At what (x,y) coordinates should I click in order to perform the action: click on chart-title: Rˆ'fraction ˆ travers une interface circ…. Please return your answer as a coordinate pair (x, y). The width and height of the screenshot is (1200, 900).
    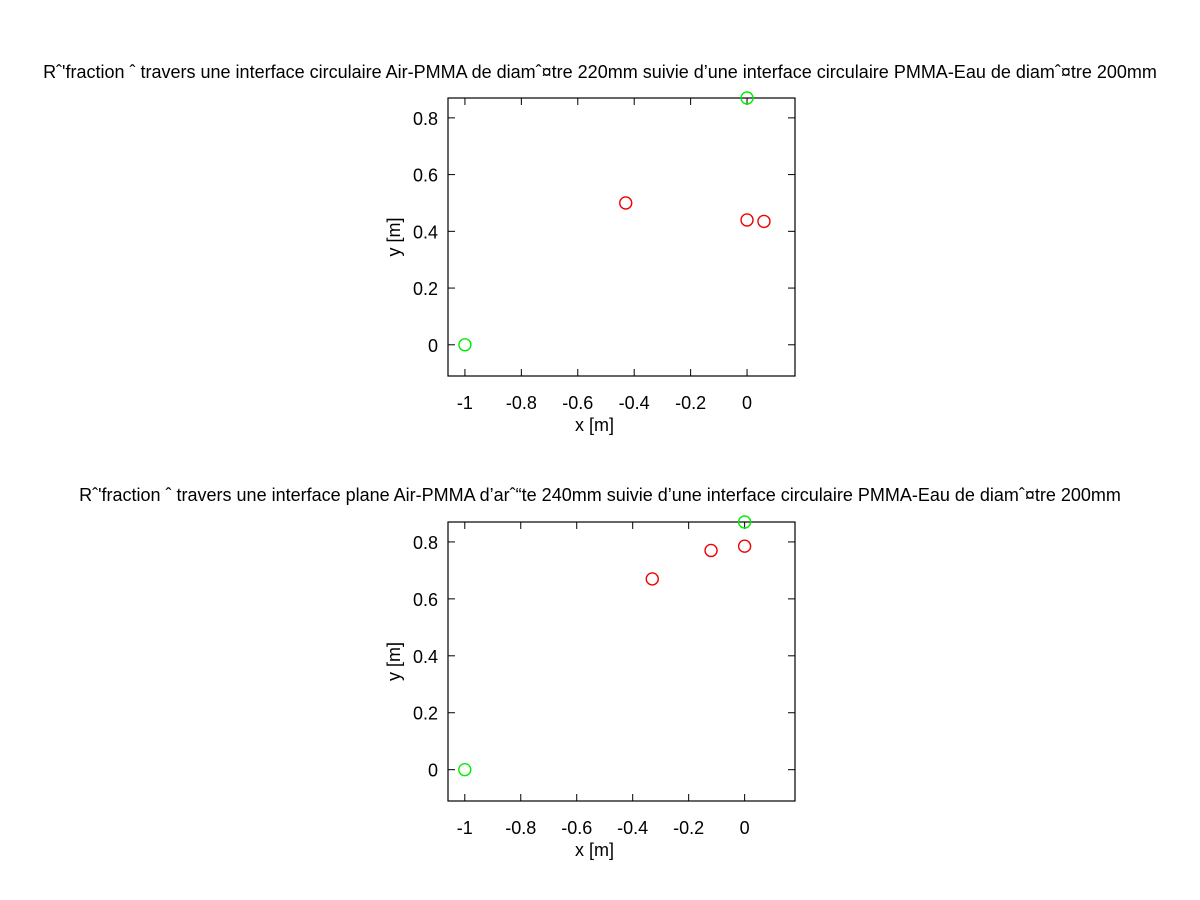
    Looking at the image, I should click on (600, 72).